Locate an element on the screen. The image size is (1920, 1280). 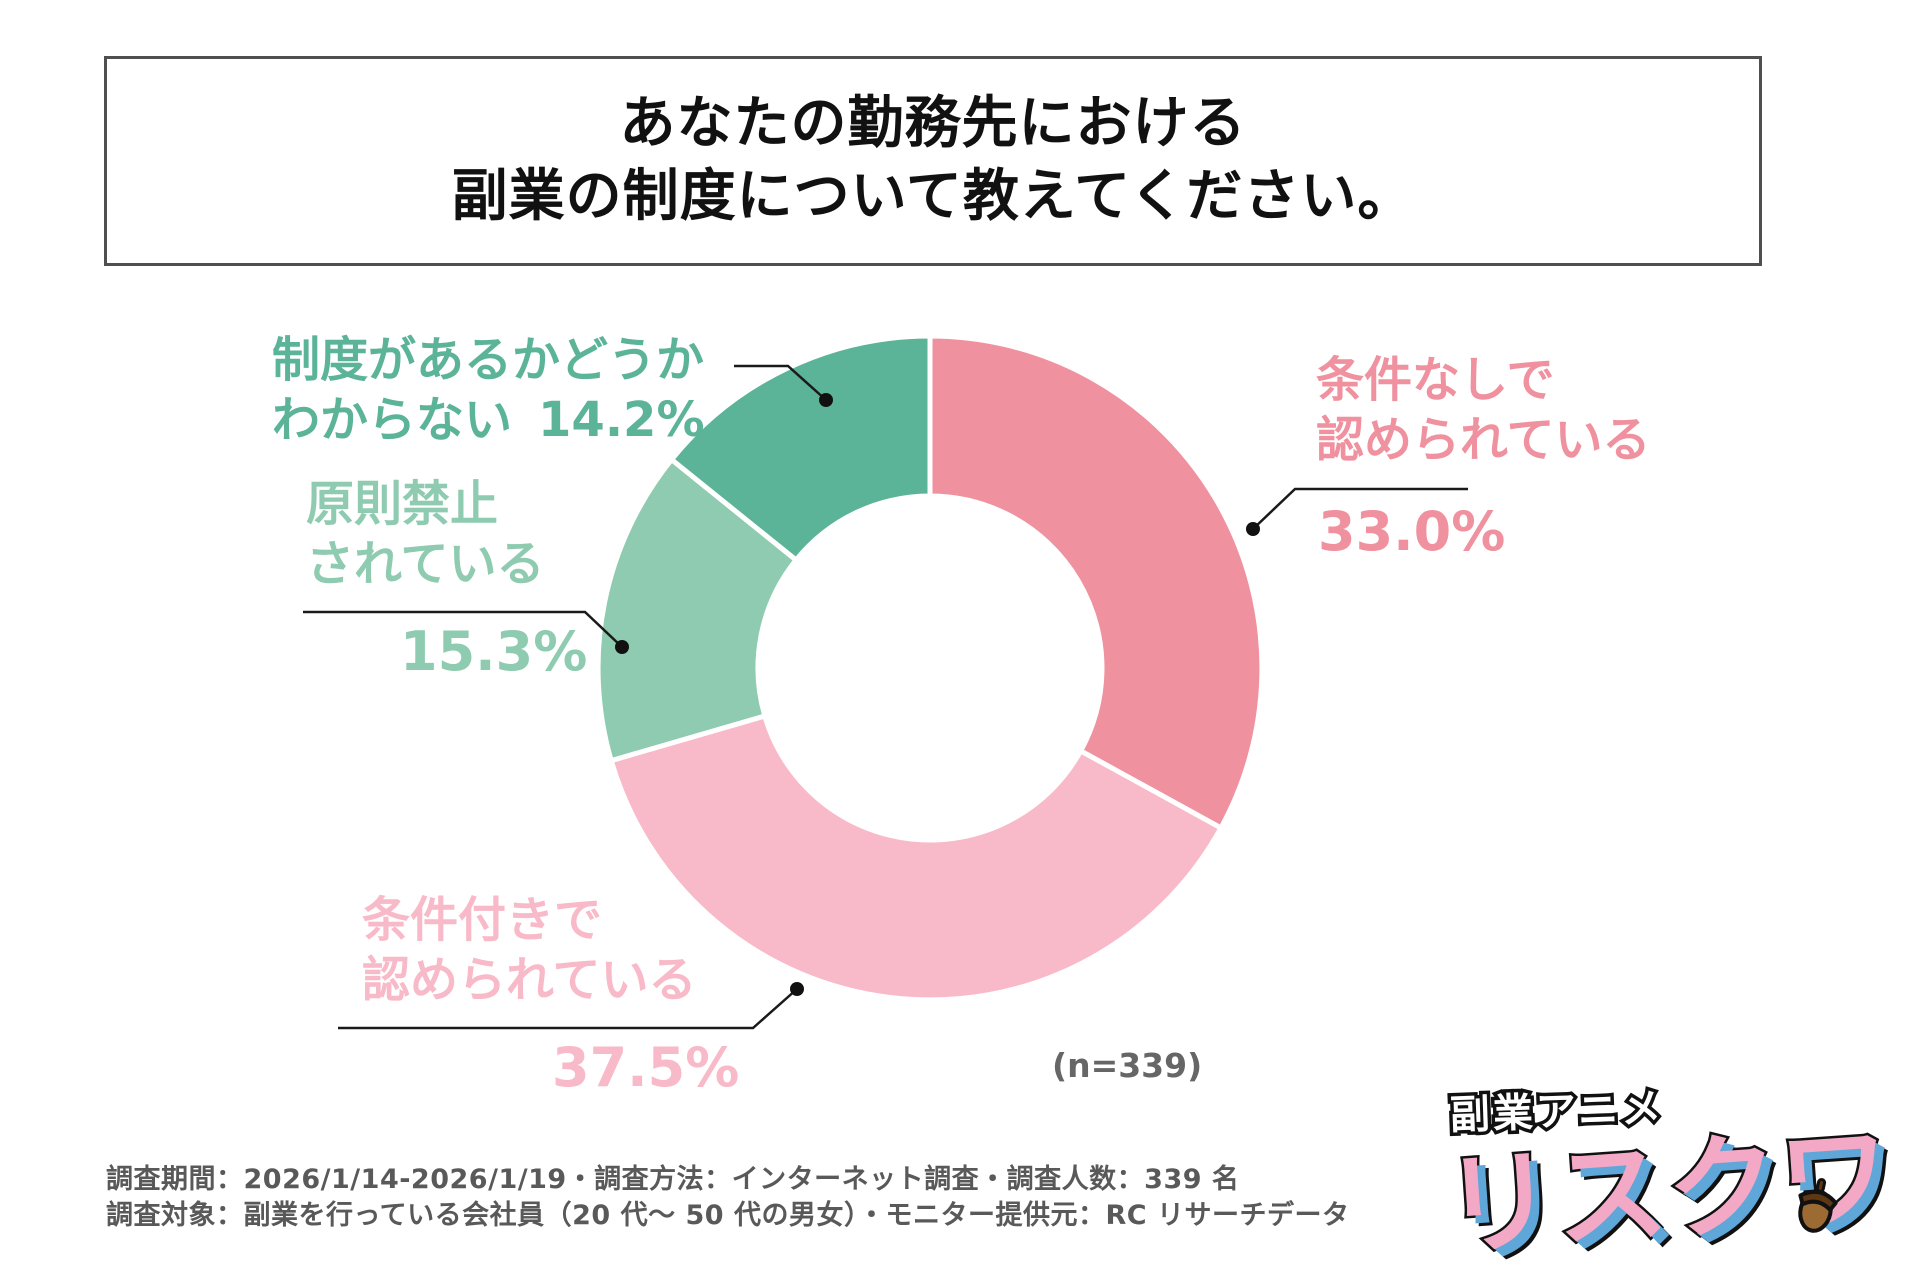
callout-line-no-conditions is located at coordinates (1360, 508).